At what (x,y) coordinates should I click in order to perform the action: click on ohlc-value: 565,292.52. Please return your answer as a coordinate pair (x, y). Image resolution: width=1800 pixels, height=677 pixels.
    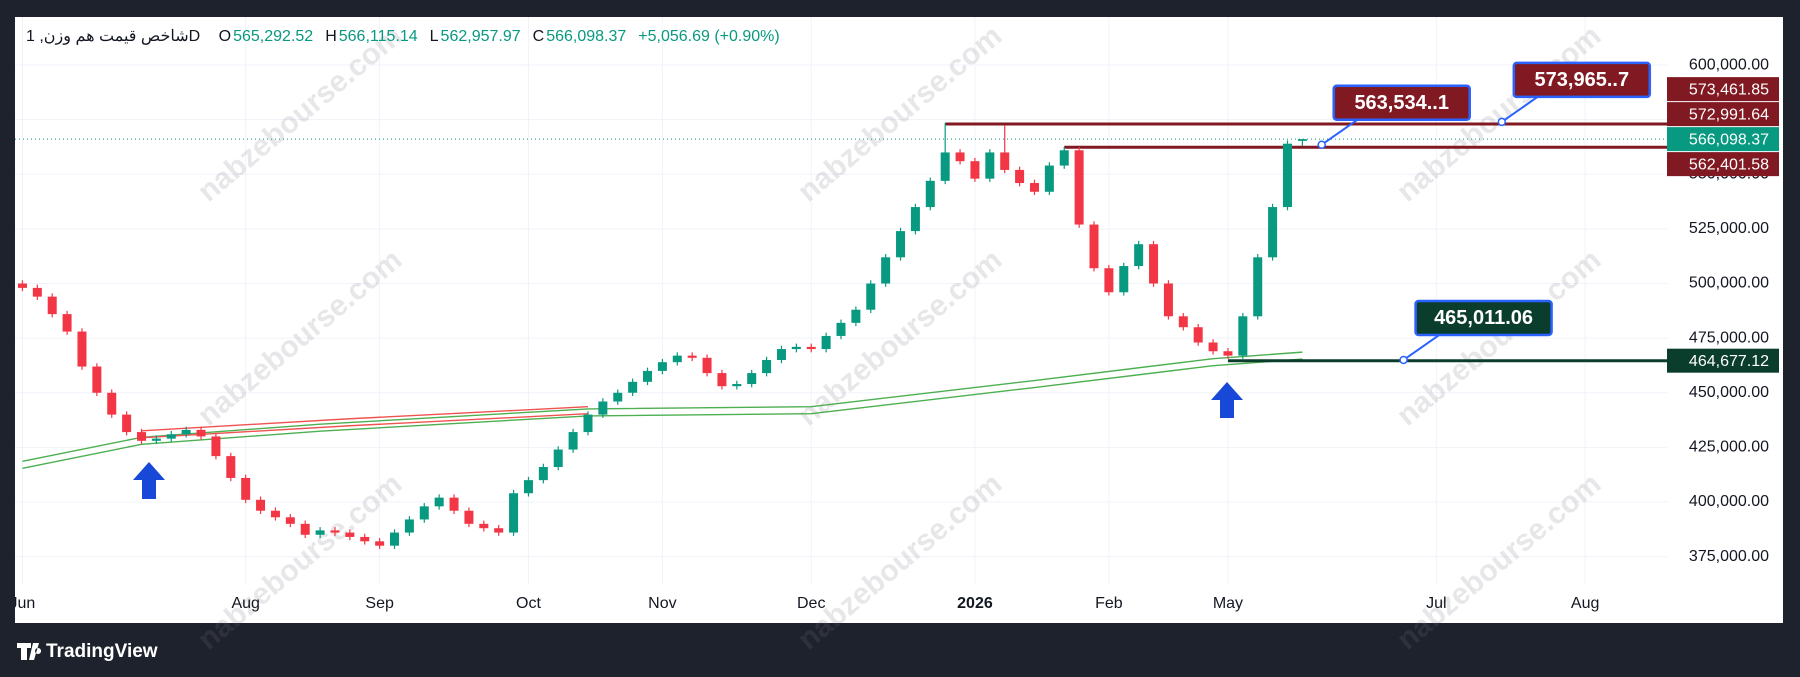
    Looking at the image, I should click on (273, 36).